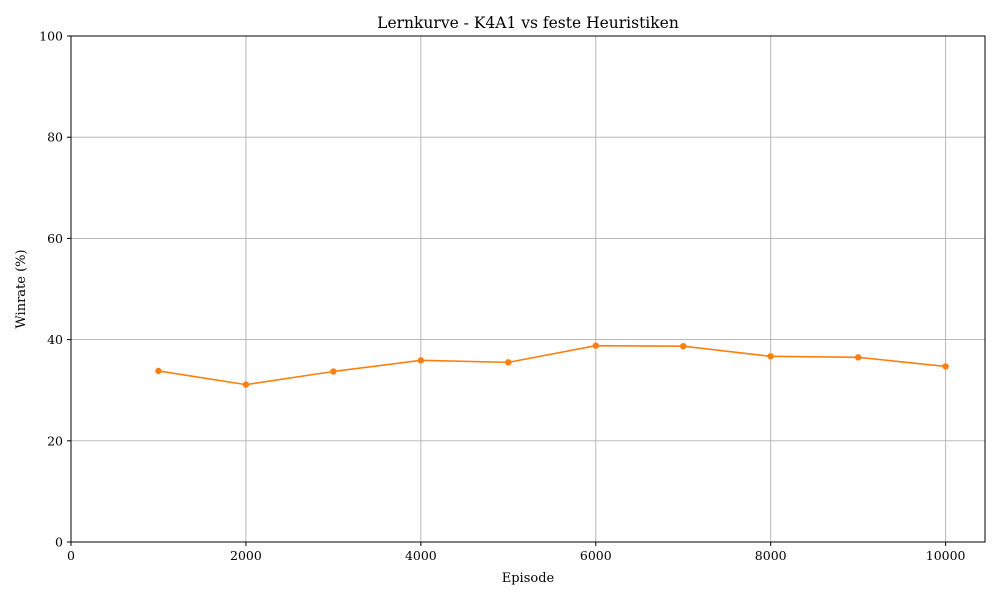  Describe the element at coordinates (59, 542) in the screenshot. I see `y-tick-label: 0` at that location.